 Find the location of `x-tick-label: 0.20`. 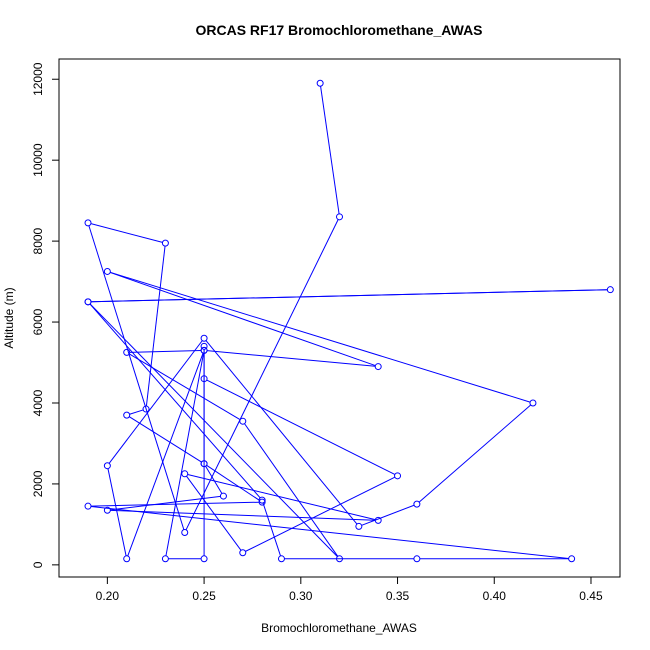

x-tick-label: 0.20 is located at coordinates (108, 596).